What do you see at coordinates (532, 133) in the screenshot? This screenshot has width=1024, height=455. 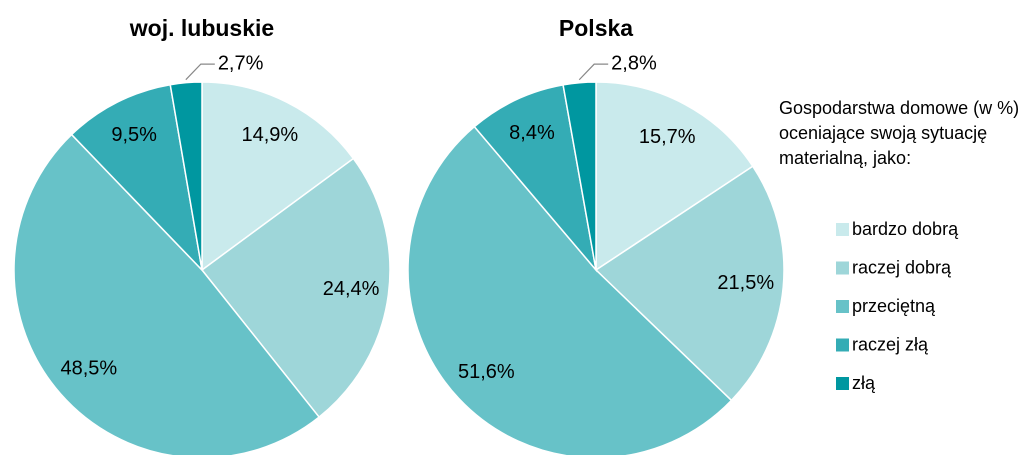 I see `data-label: 8,4%` at bounding box center [532, 133].